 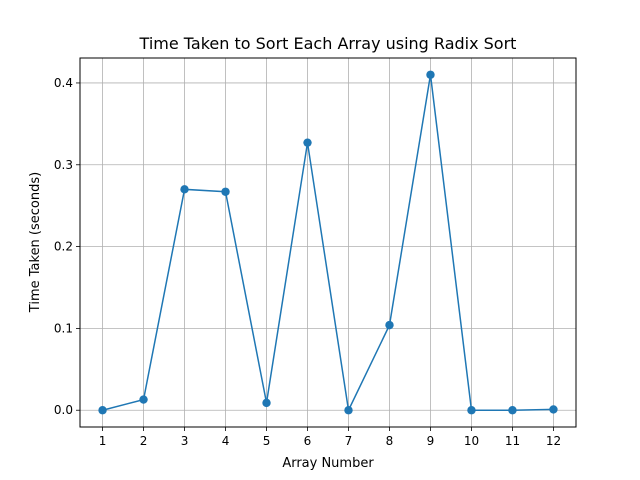 I want to click on x-tick-label: 1, so click(x=103, y=441).